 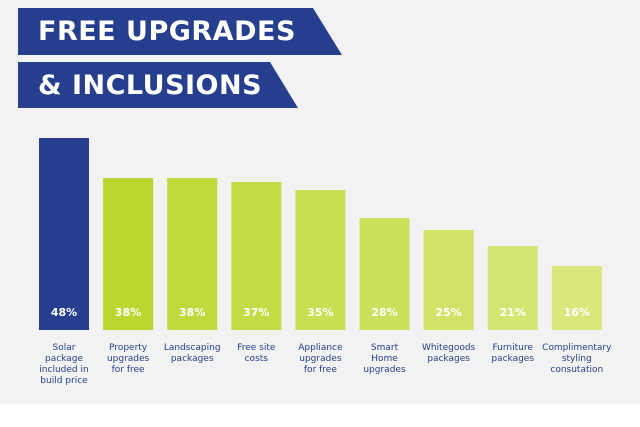 What do you see at coordinates (192, 348) in the screenshot?
I see `category-label-line: Landscaping` at bounding box center [192, 348].